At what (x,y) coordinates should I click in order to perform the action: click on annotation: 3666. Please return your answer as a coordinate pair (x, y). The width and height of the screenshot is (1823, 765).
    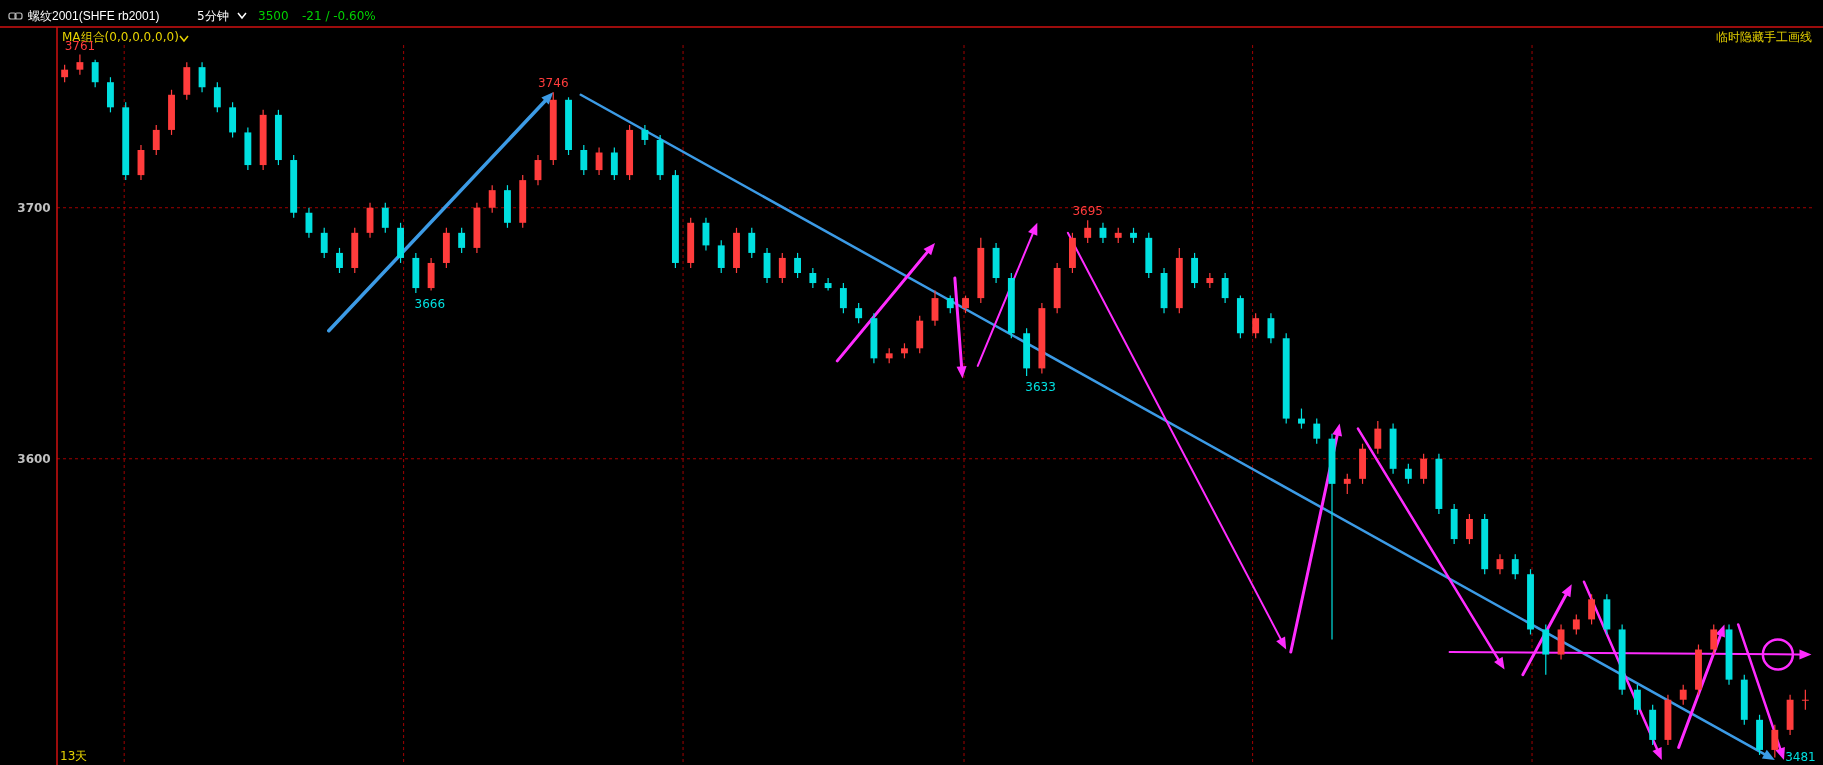
    Looking at the image, I should click on (430, 304).